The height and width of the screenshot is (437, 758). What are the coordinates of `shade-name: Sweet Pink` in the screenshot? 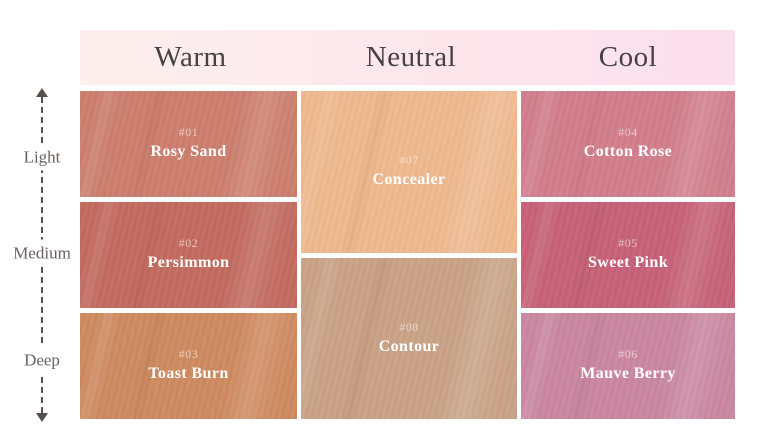 It's located at (628, 263).